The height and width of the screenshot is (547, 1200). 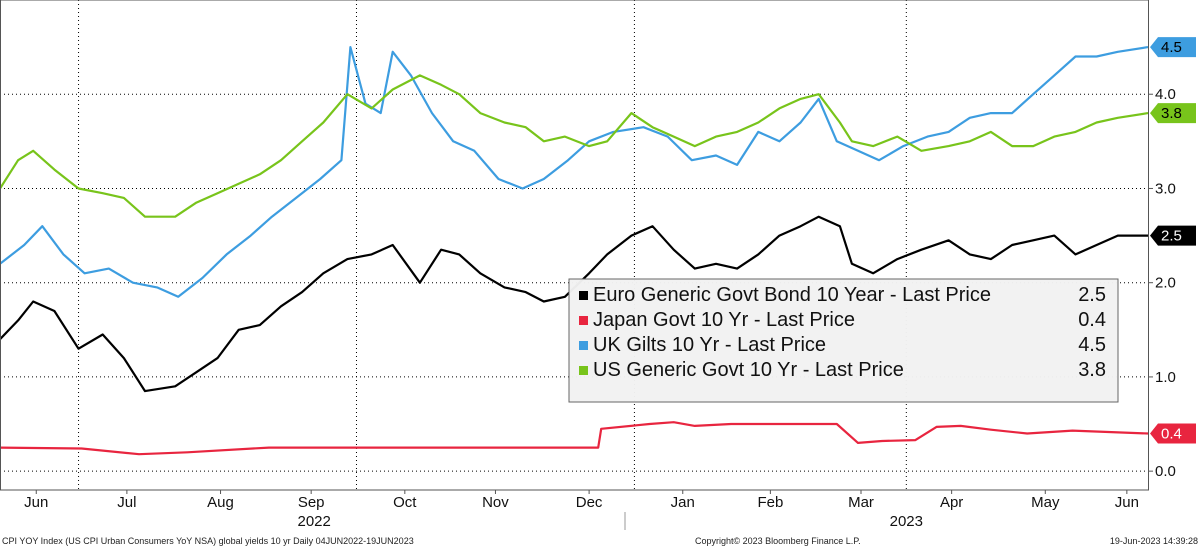 I want to click on badge-value: 3.8, so click(x=1171, y=113).